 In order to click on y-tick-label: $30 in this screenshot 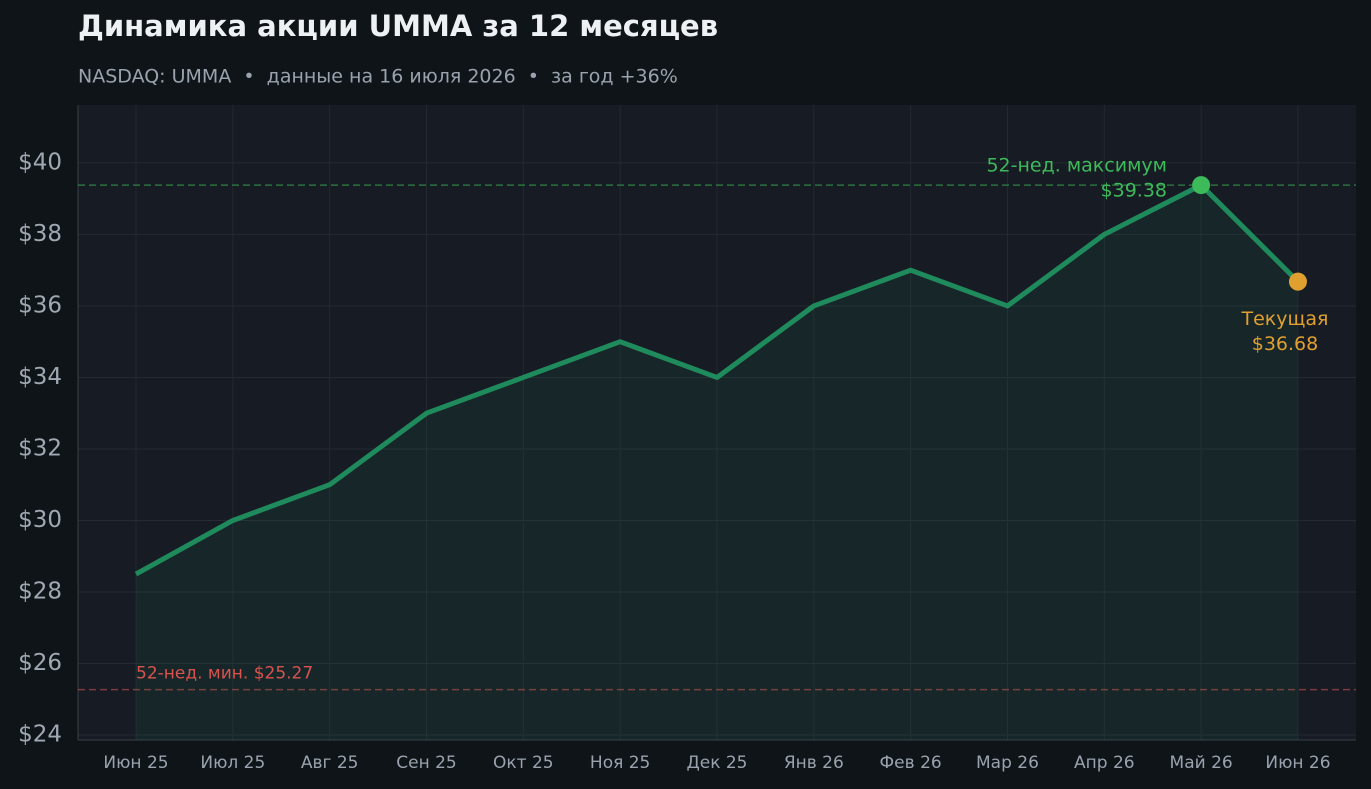, I will do `click(40, 520)`.